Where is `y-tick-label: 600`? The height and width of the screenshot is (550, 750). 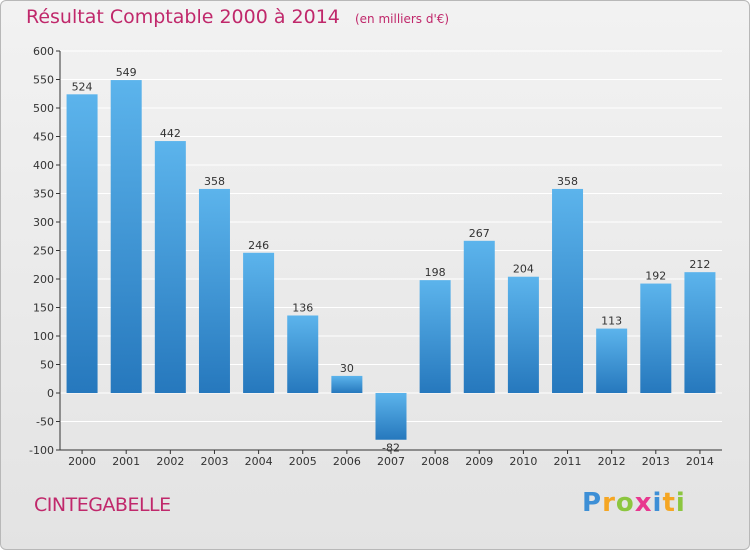 y-tick-label: 600 is located at coordinates (43, 51).